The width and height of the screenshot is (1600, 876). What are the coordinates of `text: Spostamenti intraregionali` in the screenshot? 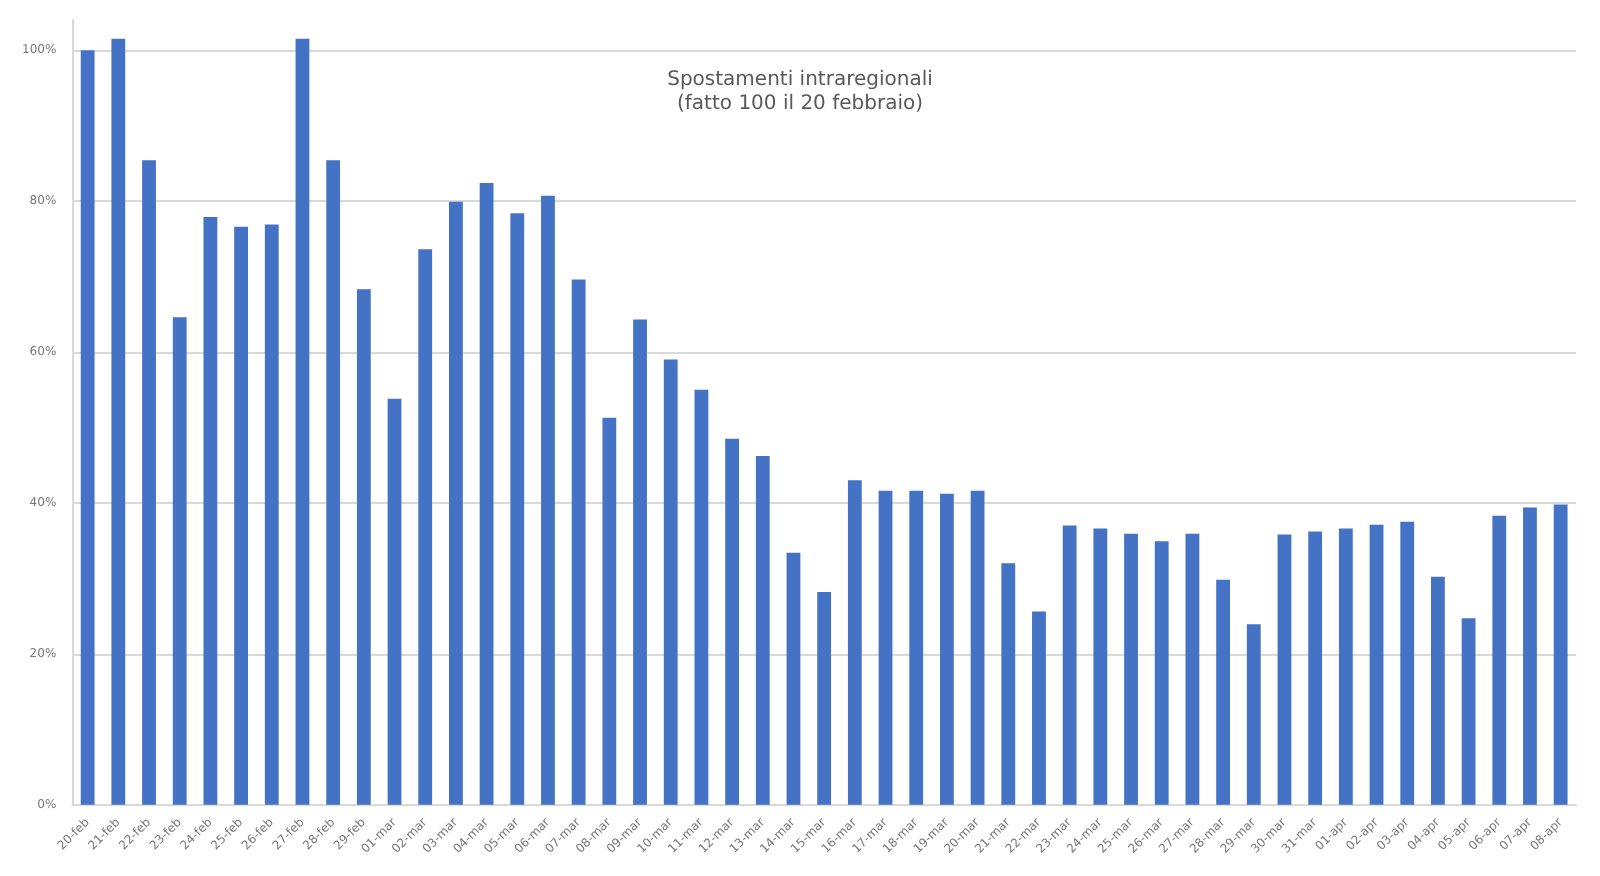 It's located at (800, 80).